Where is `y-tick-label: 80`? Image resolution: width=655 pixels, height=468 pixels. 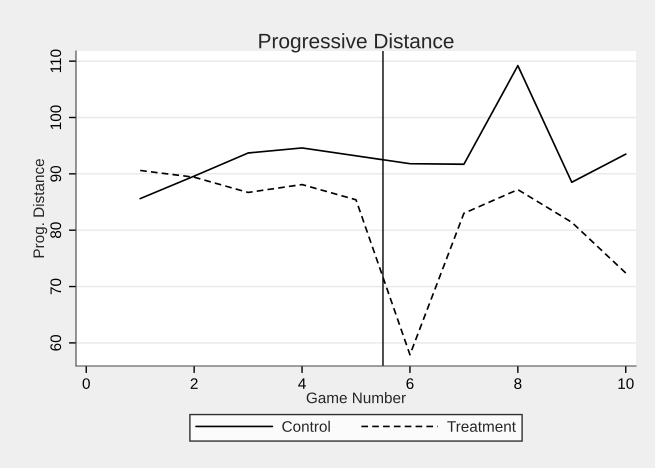
y-tick-label: 80 is located at coordinates (56, 230).